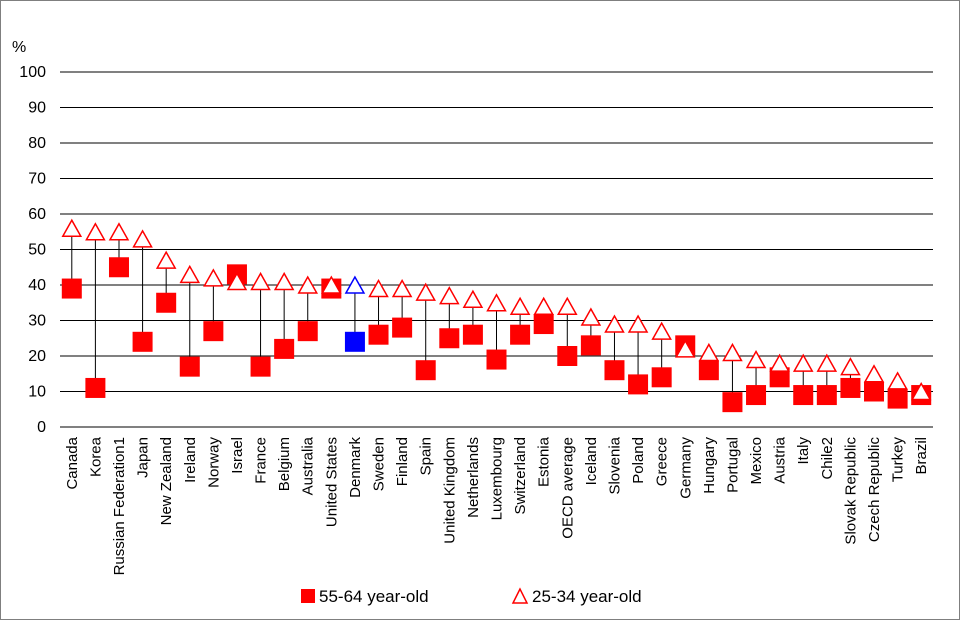 The width and height of the screenshot is (960, 625). I want to click on y-tick-label: 20, so click(37, 356).